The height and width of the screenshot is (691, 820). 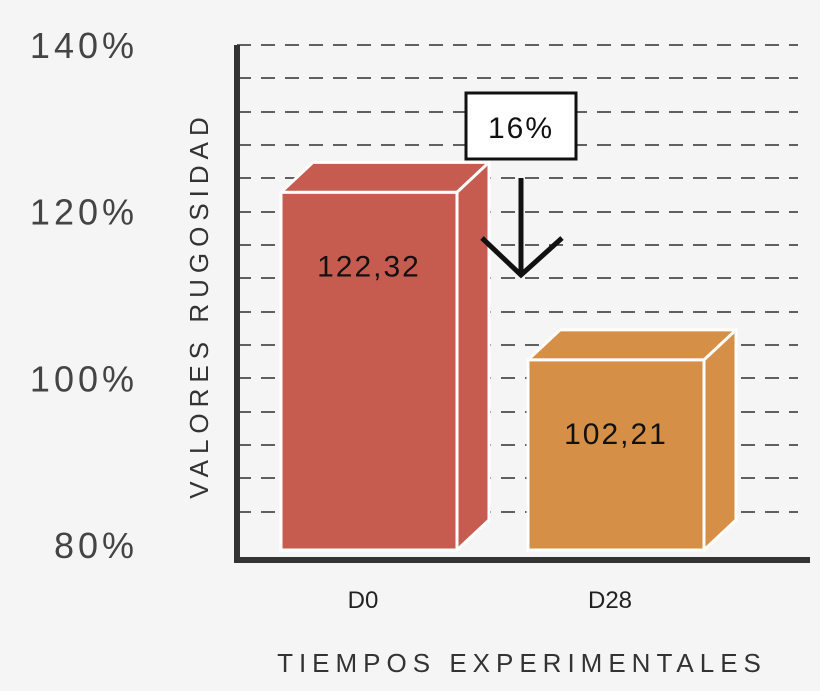 I want to click on y-tick-label: 80%, so click(x=96, y=545).